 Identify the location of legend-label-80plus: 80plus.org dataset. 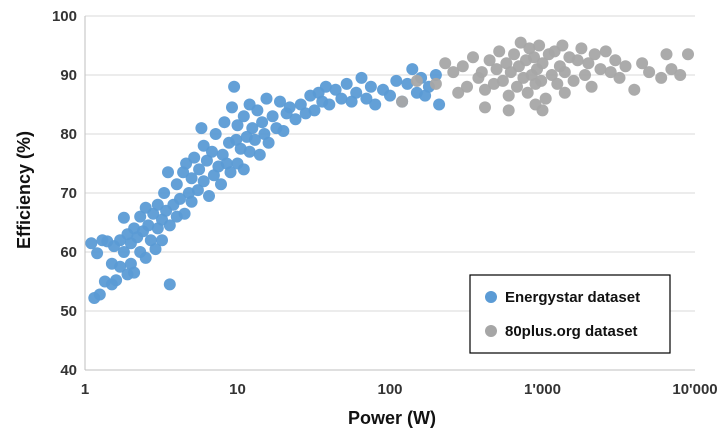
(571, 331).